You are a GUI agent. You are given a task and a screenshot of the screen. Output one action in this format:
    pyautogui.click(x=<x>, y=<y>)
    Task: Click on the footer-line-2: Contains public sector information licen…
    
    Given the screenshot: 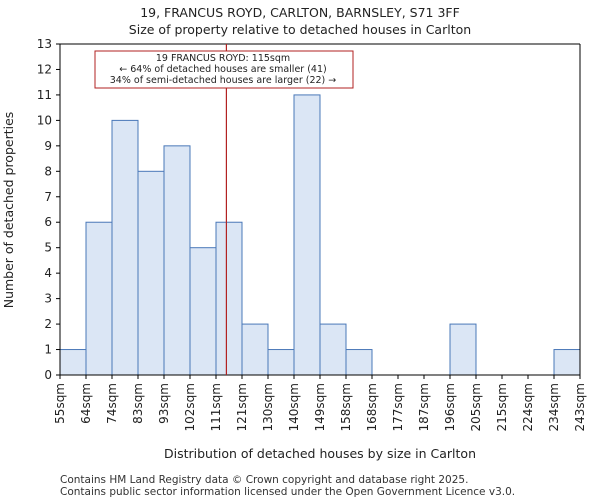 What is the action you would take?
    pyautogui.click(x=287, y=492)
    